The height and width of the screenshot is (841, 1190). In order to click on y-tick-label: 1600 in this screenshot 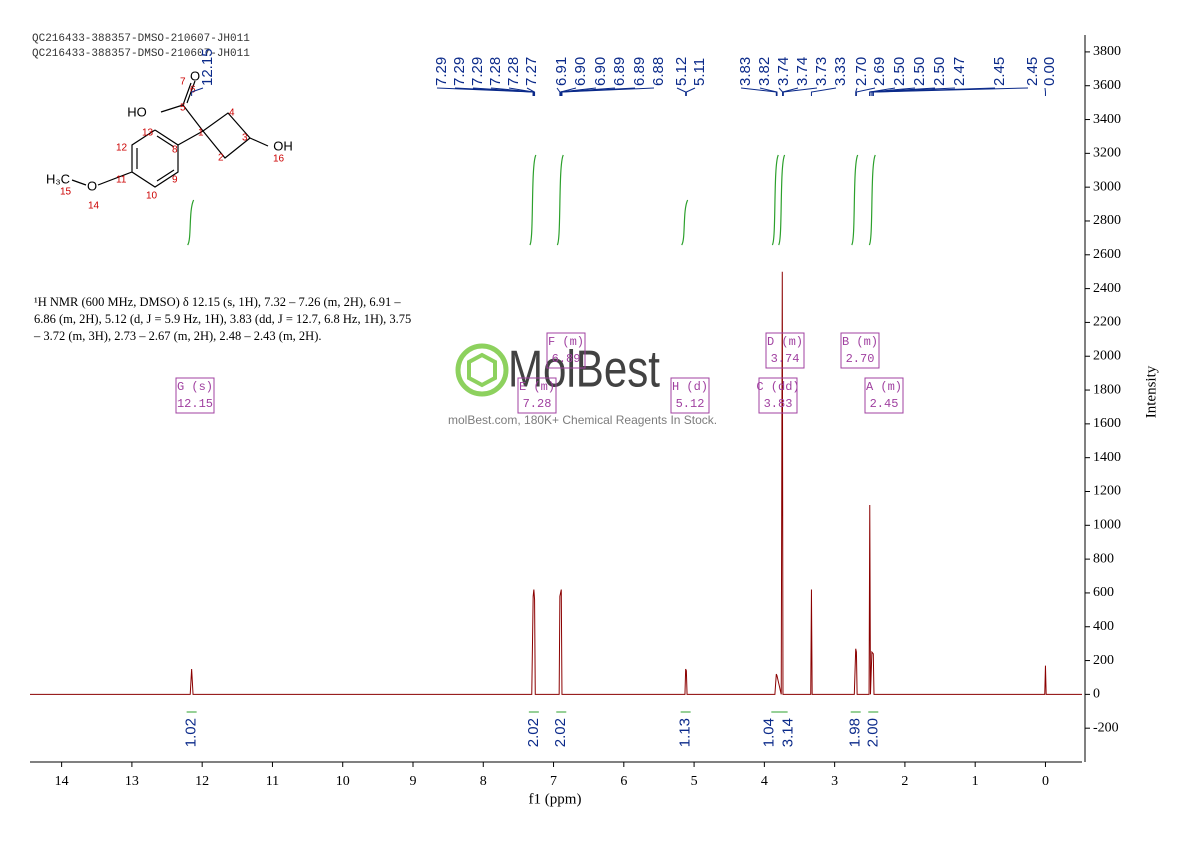, I will do `click(1107, 423)`.